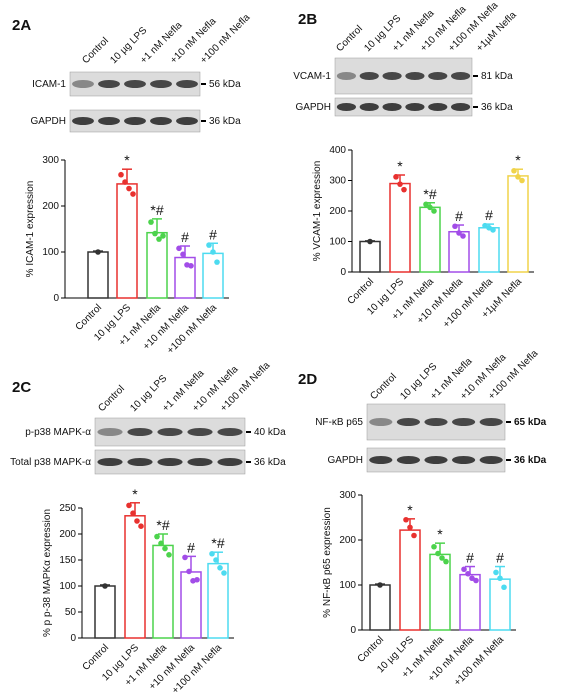  Describe the element at coordinates (67, 508) in the screenshot. I see `y-tick-label: 250` at that location.